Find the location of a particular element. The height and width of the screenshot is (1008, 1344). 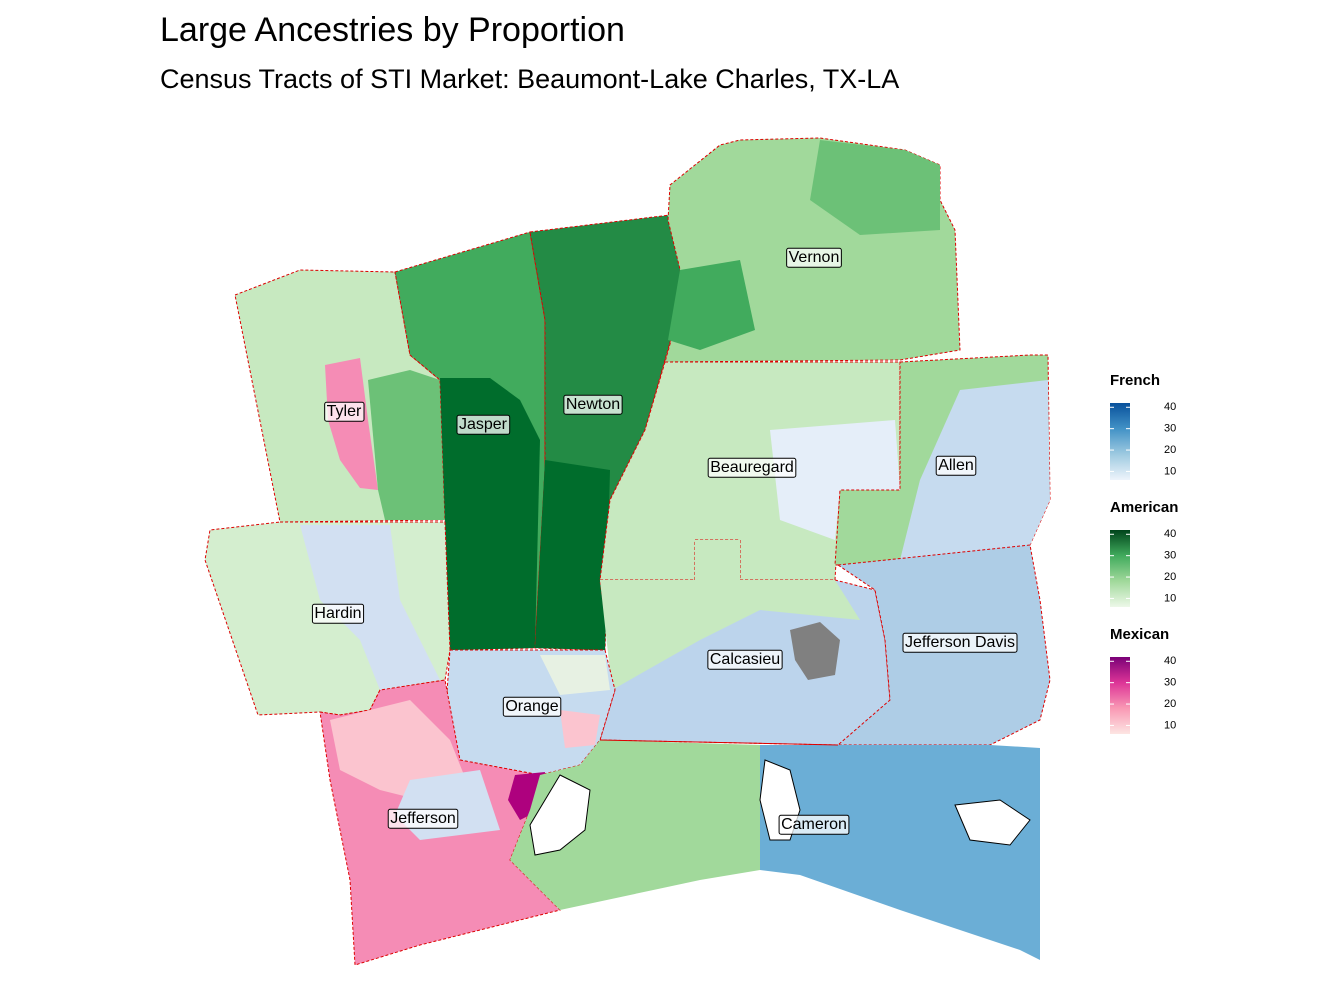

county-label: Cameron is located at coordinates (814, 824).